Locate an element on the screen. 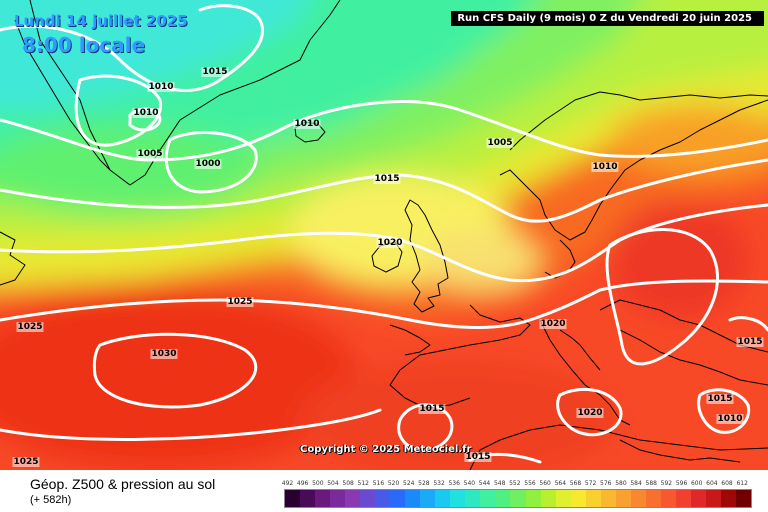 This screenshot has width=768, height=512. scale-value-label: 596 is located at coordinates (681, 484).